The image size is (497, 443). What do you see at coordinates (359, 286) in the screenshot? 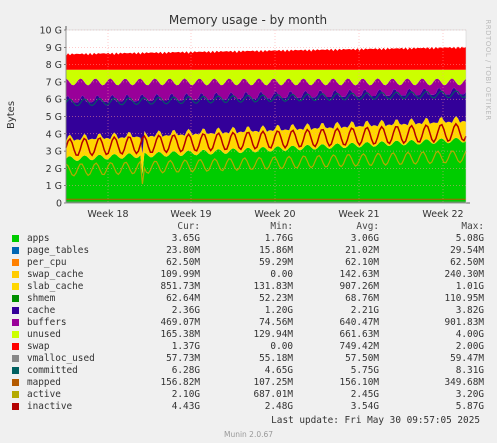
I see `legend-value-avg: 907.26M` at bounding box center [359, 286].